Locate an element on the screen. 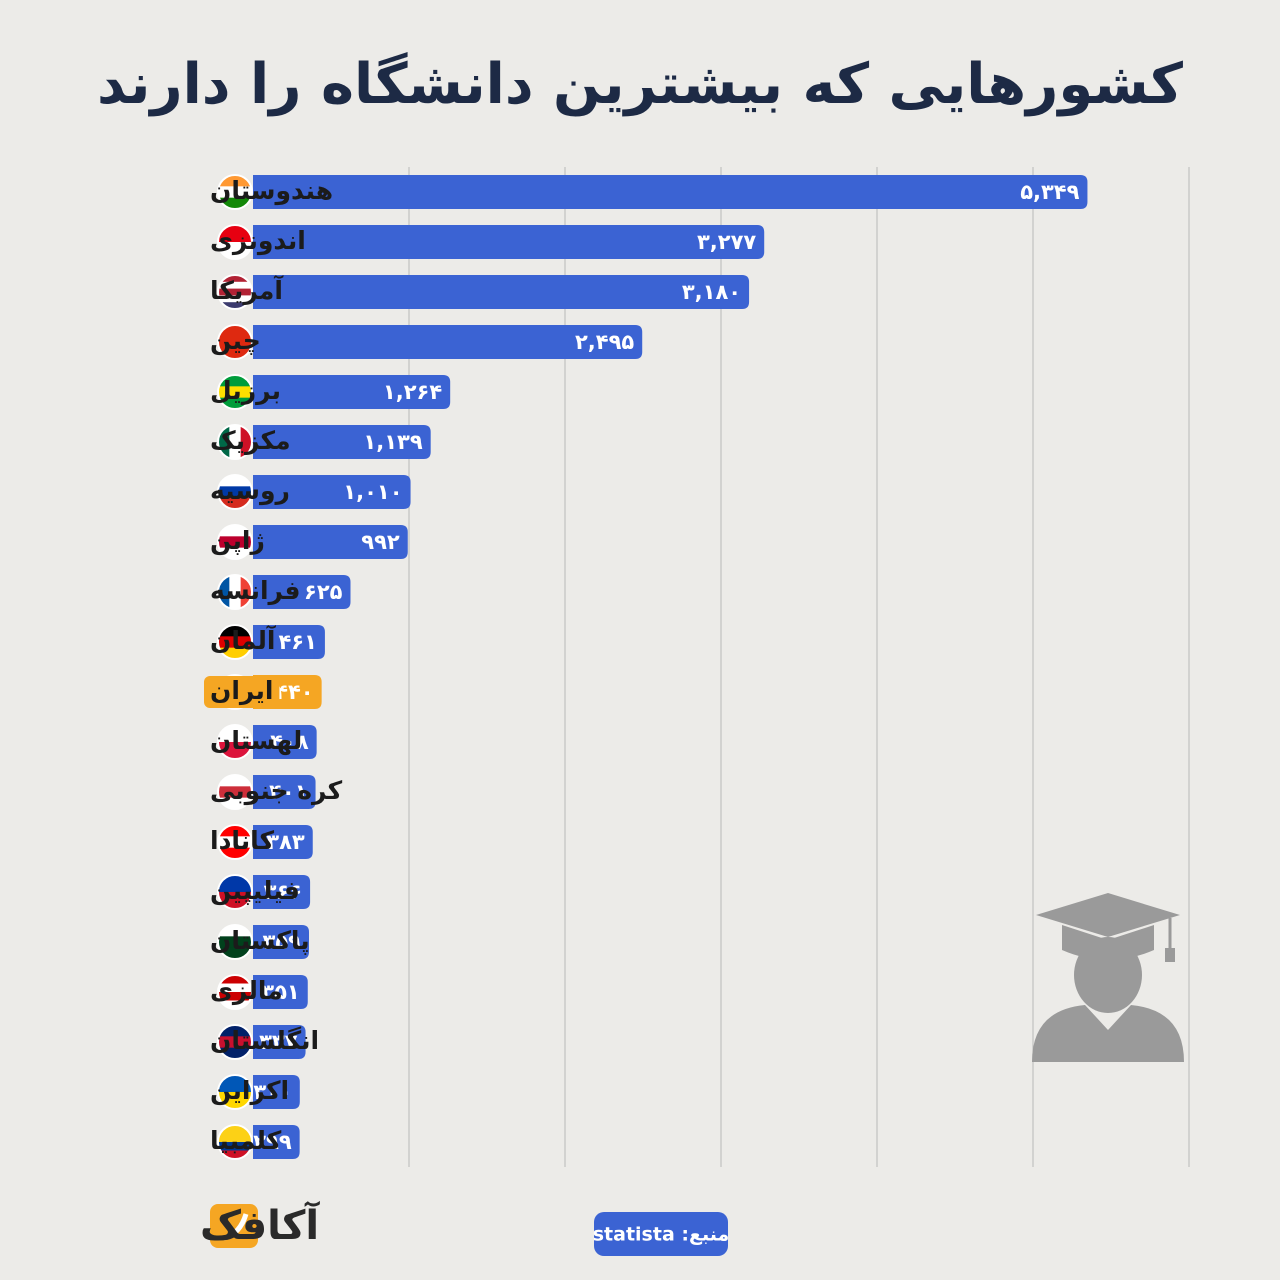  value-label: ۳۳۷ is located at coordinates (278, 1042).